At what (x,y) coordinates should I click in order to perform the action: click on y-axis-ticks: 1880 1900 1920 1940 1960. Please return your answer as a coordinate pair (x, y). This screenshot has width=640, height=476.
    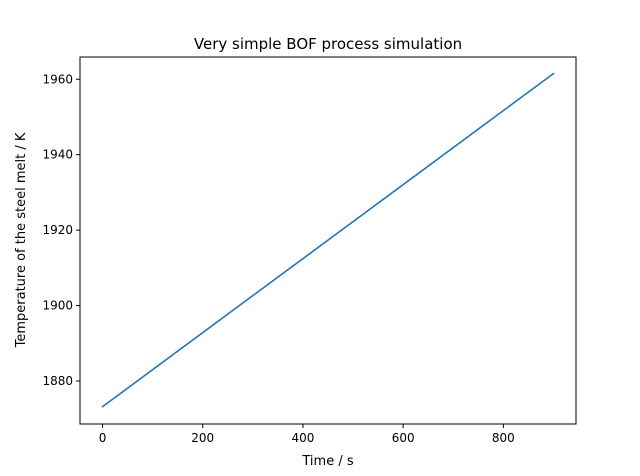
    Looking at the image, I should click on (61, 230).